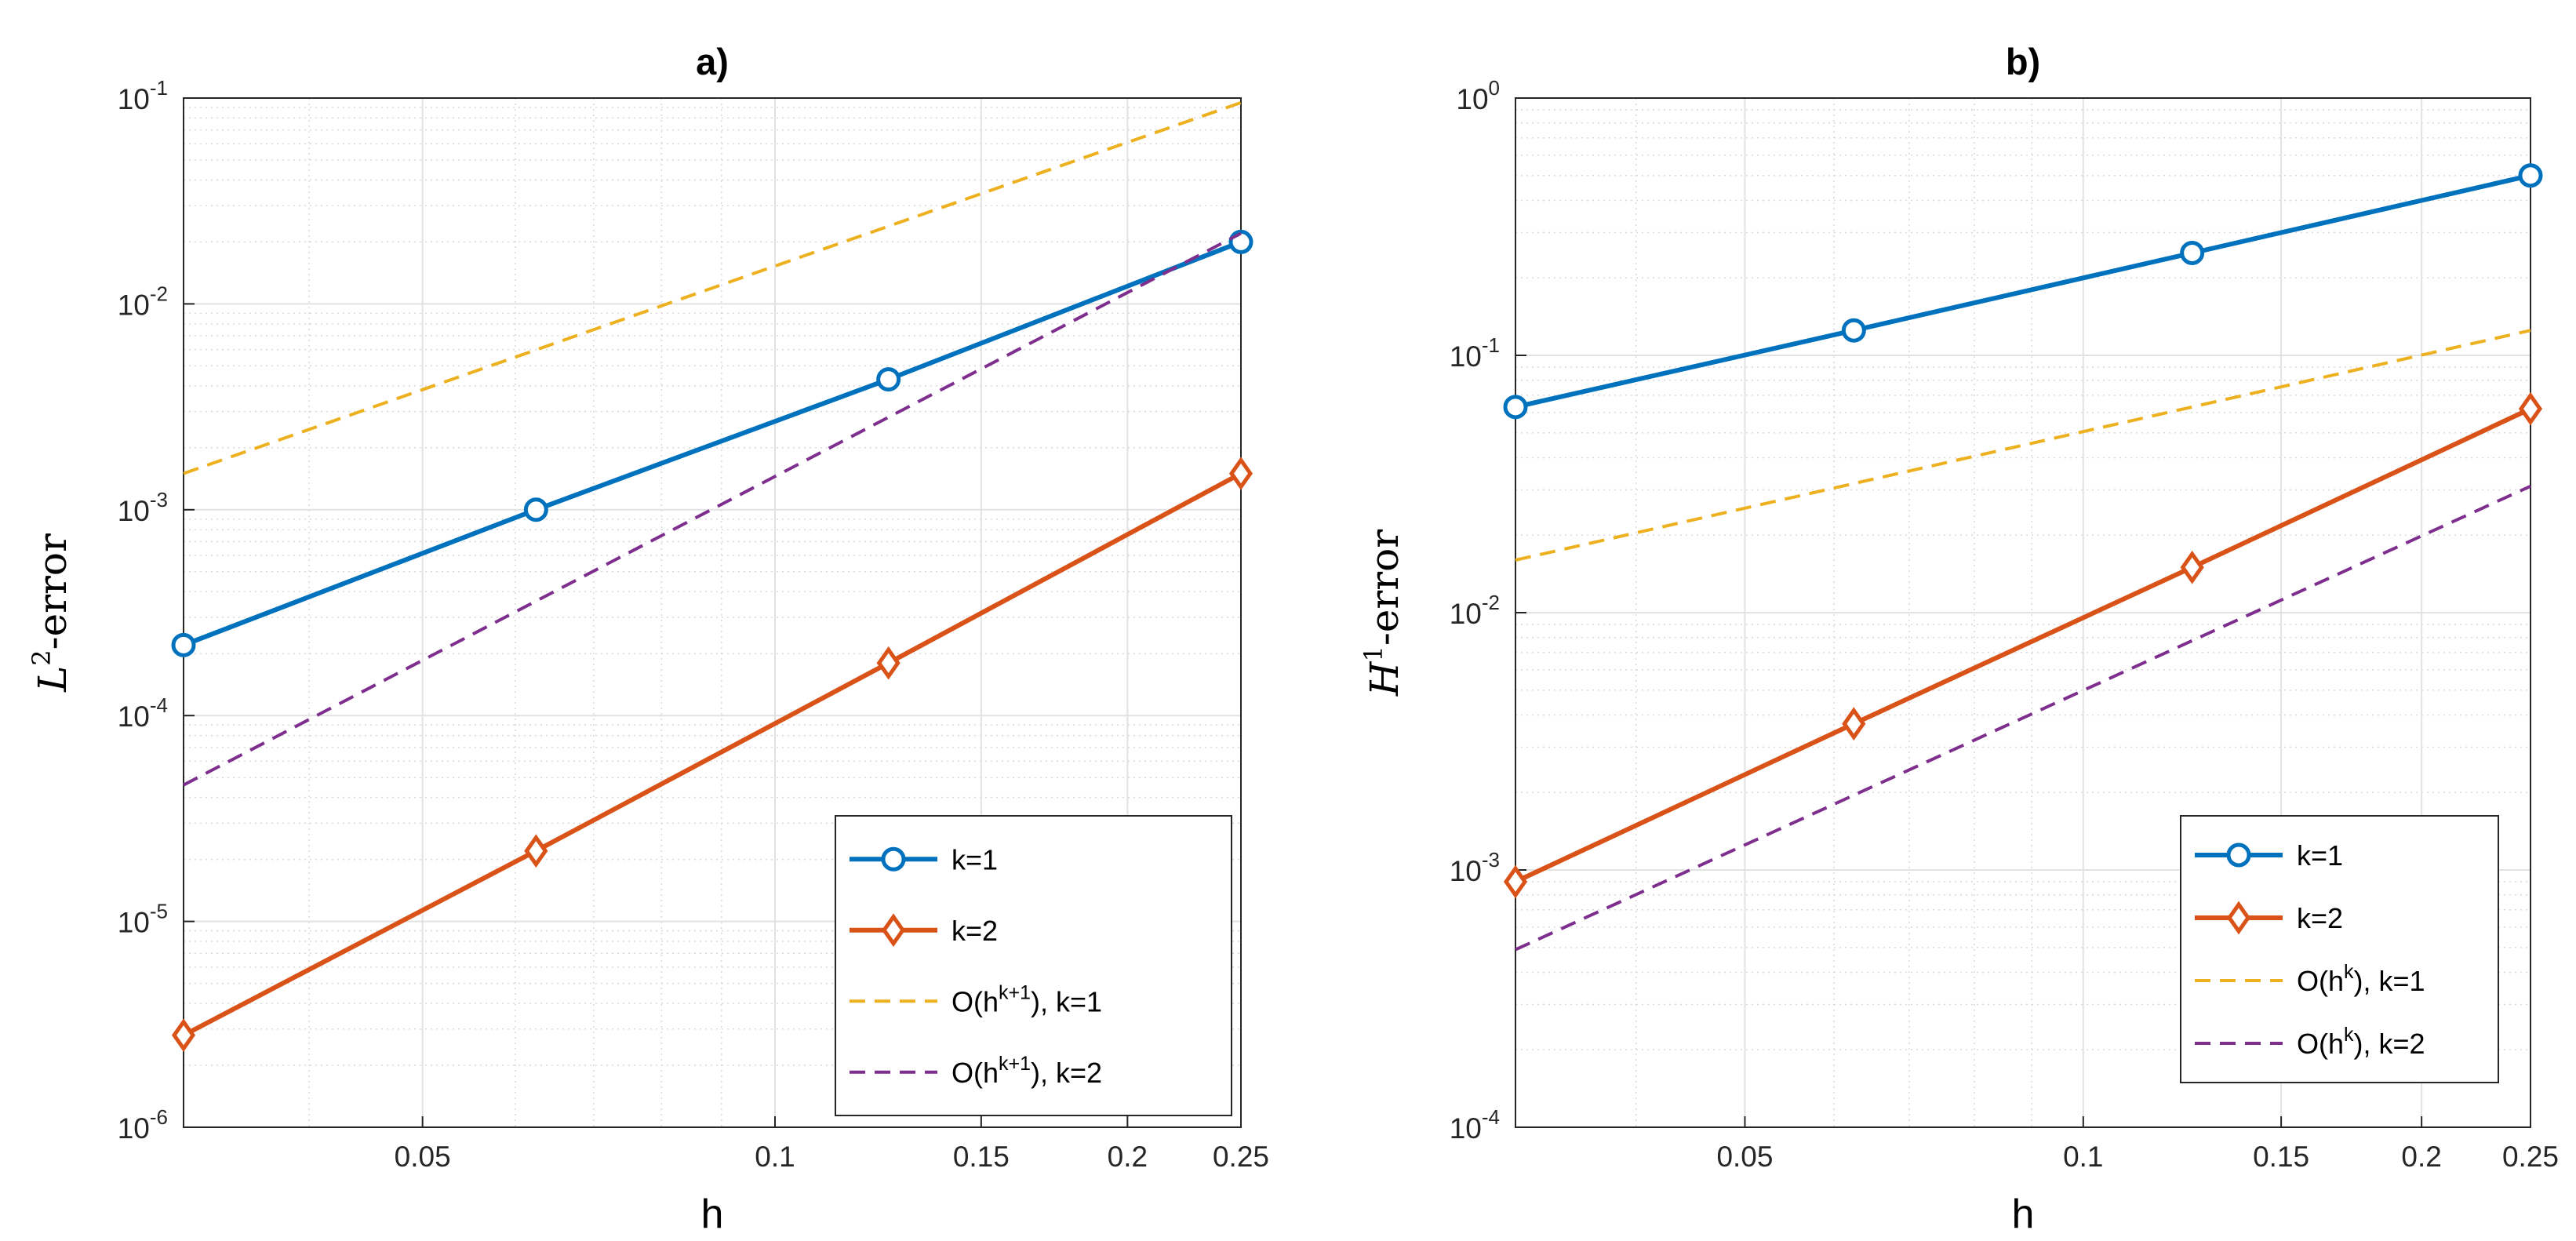  What do you see at coordinates (1478, 95) in the screenshot?
I see `y-tick-label: 10⁰` at bounding box center [1478, 95].